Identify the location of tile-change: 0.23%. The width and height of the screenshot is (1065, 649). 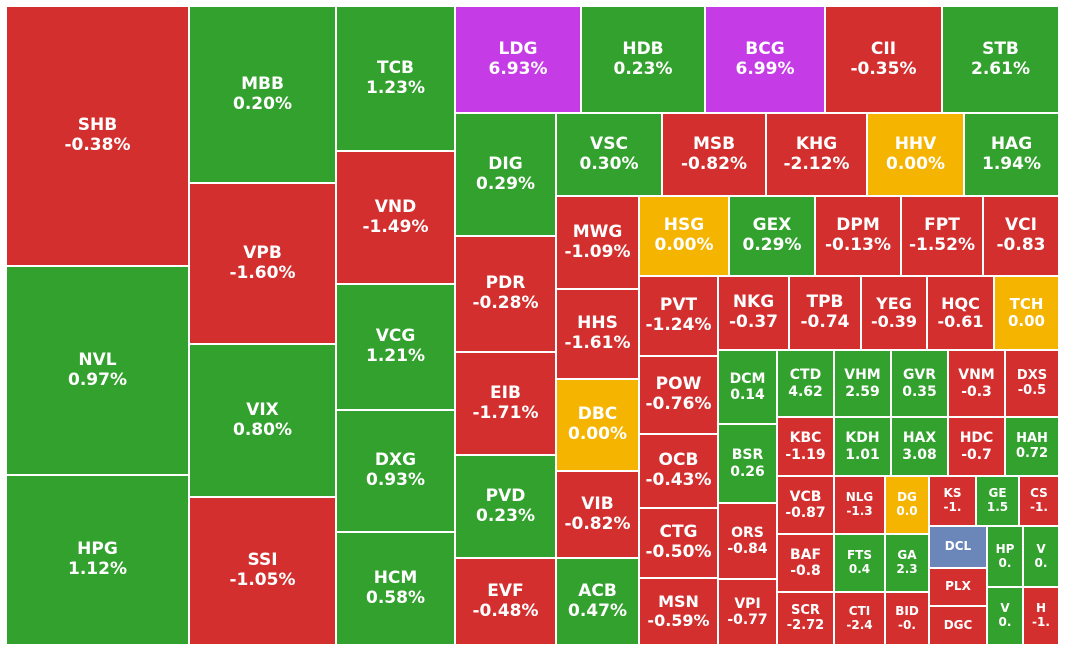
(505, 515).